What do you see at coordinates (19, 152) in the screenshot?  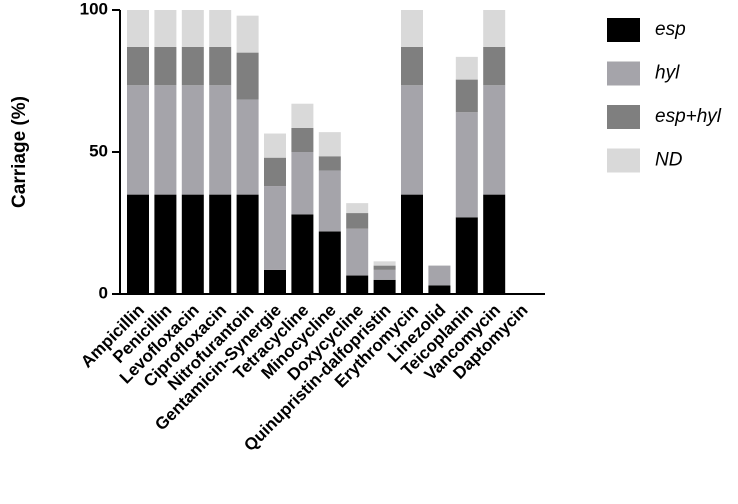 I see `y-axis-title: Carriage (%)` at bounding box center [19, 152].